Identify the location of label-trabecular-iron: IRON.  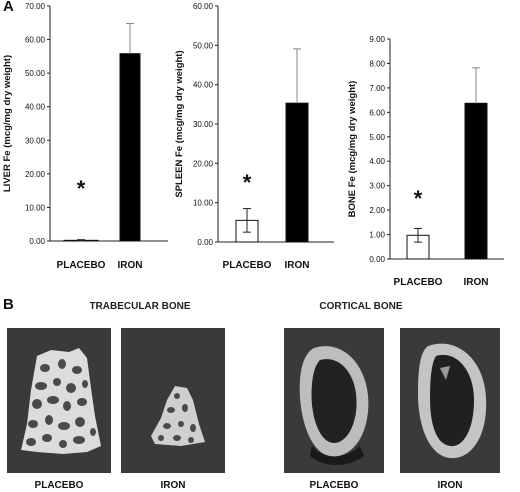
(173, 485).